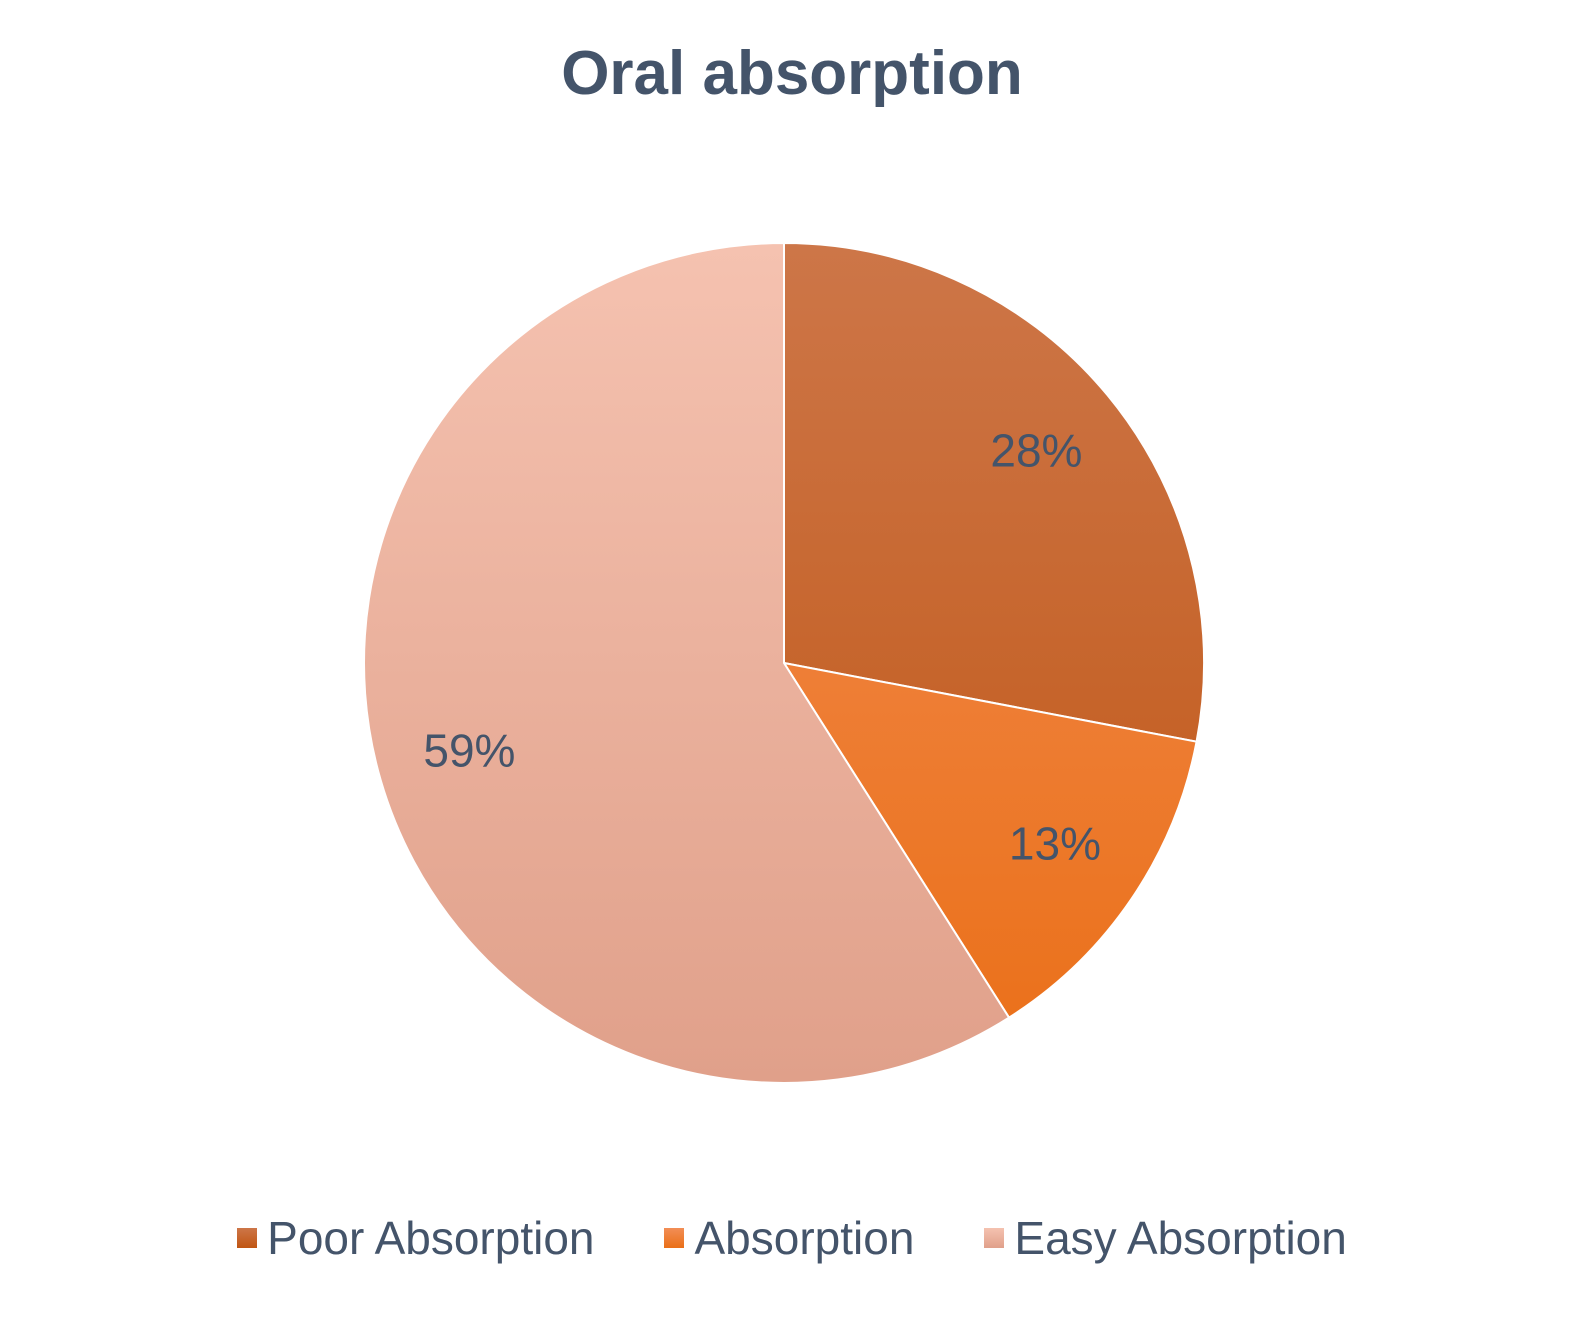 This screenshot has width=1584, height=1318. What do you see at coordinates (804, 1238) in the screenshot?
I see `legend-label: Absorption` at bounding box center [804, 1238].